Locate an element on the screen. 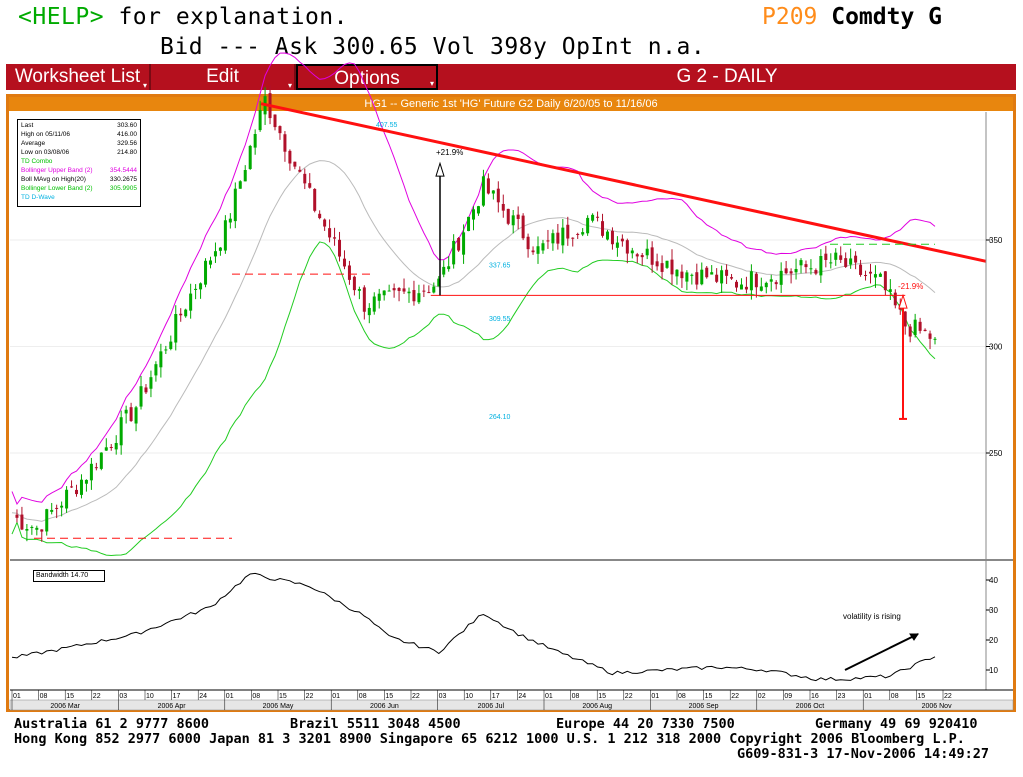 The height and width of the screenshot is (777, 1023). edit-label: Edit is located at coordinates (222, 76).